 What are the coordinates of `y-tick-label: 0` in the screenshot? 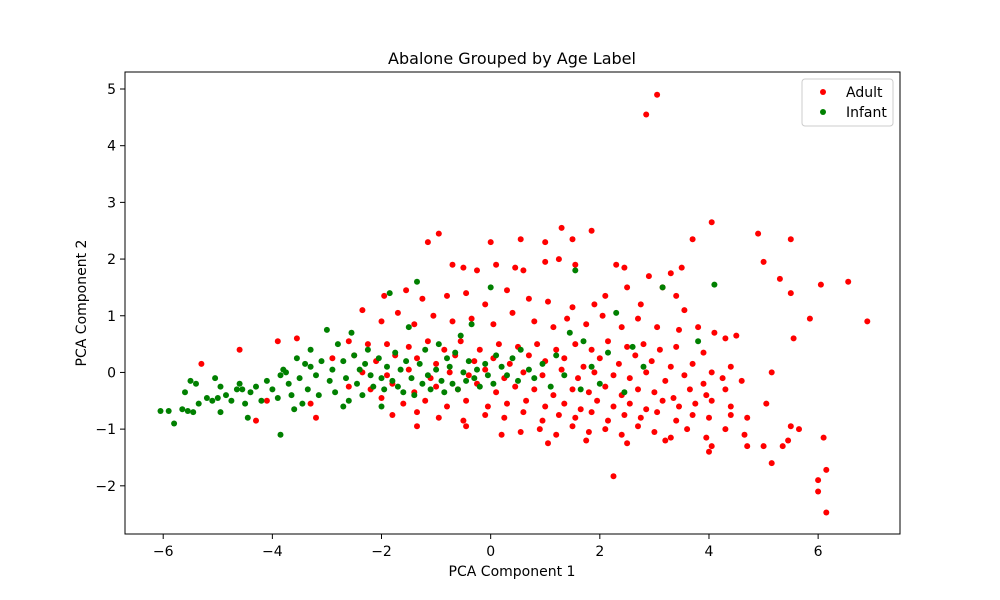 It's located at (111, 373).